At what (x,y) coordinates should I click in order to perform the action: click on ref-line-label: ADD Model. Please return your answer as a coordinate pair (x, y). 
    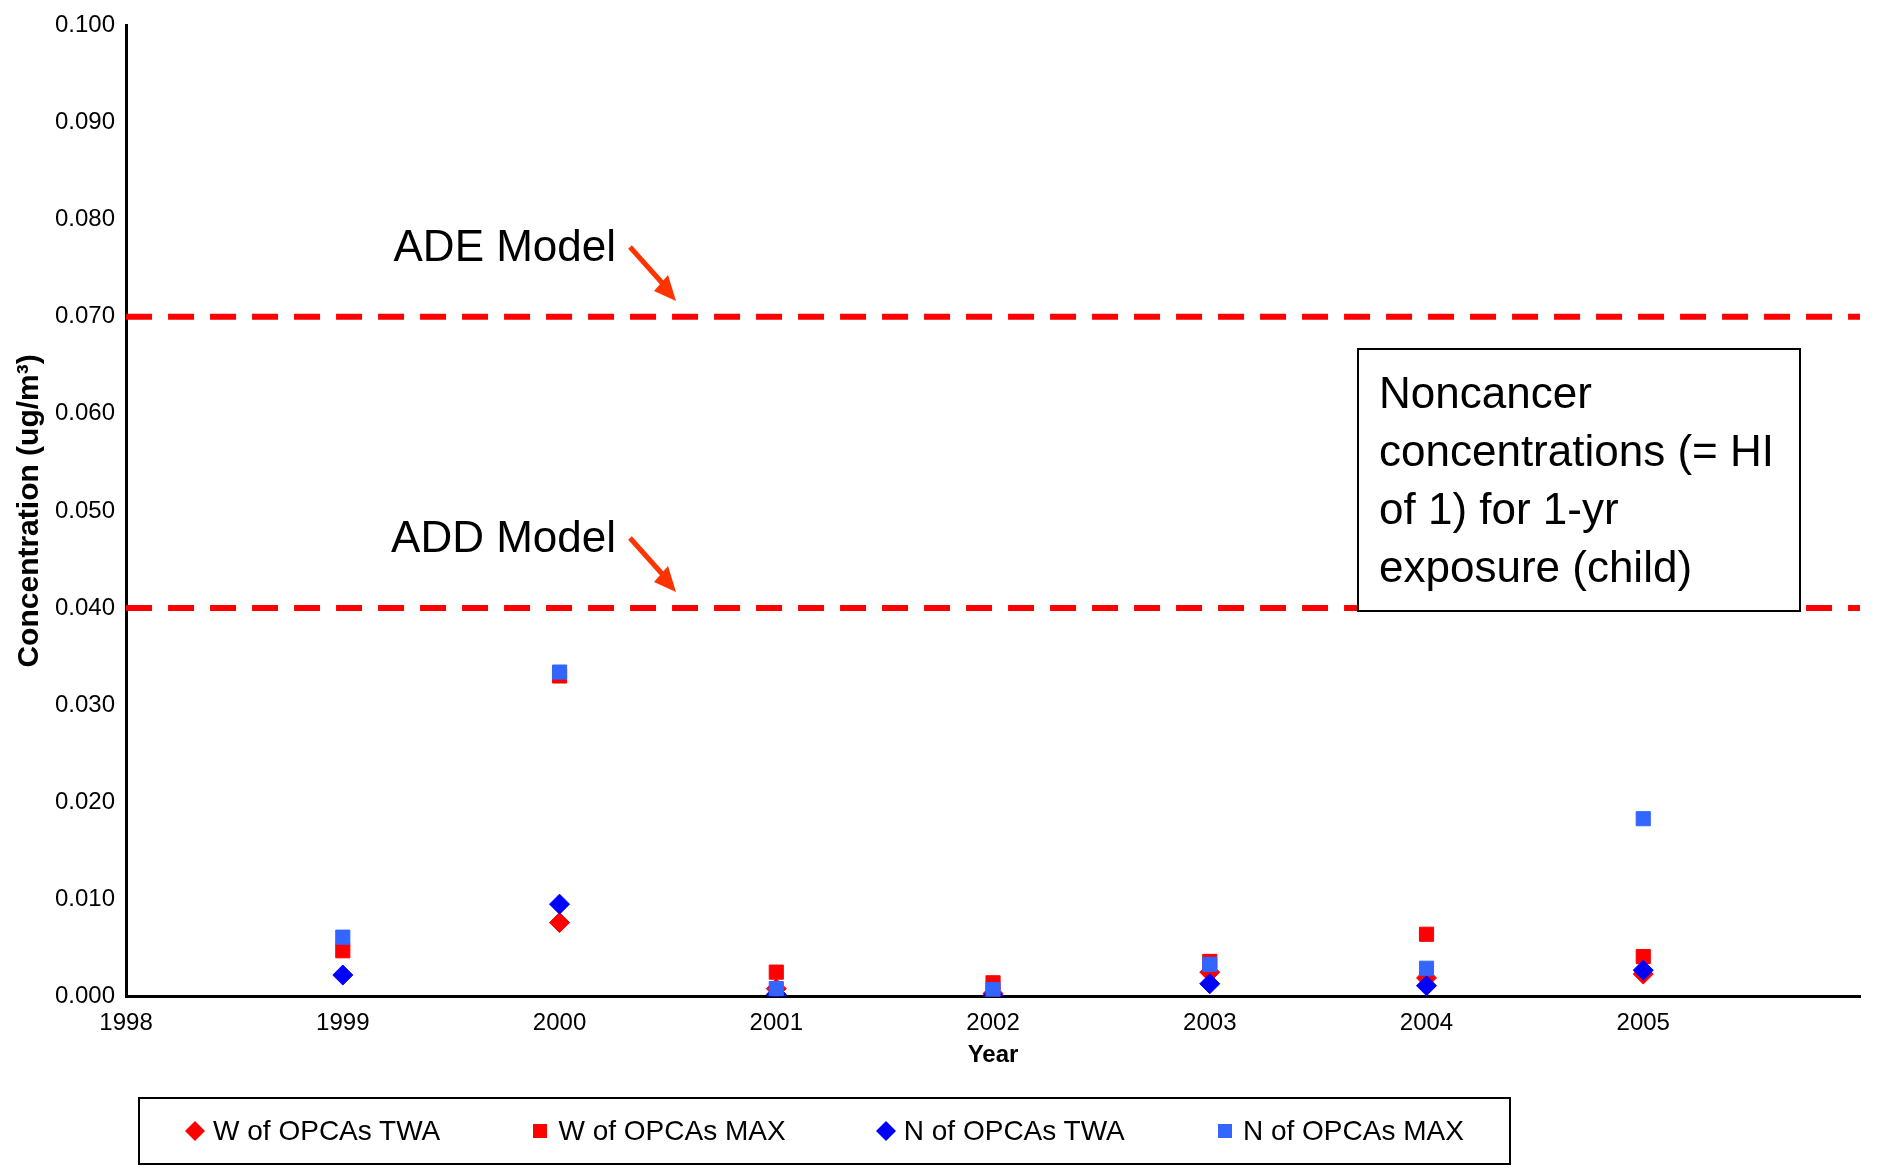
    Looking at the image, I should click on (504, 537).